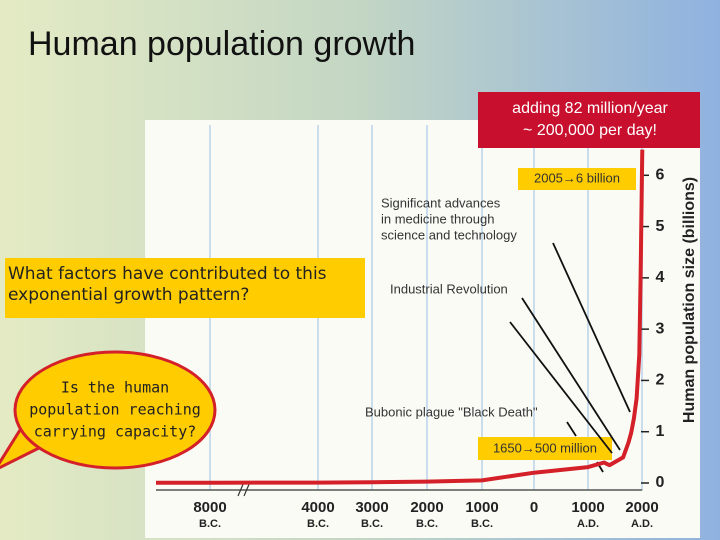 The image size is (720, 540). What do you see at coordinates (589, 120) in the screenshot?
I see `callout-box` at bounding box center [589, 120].